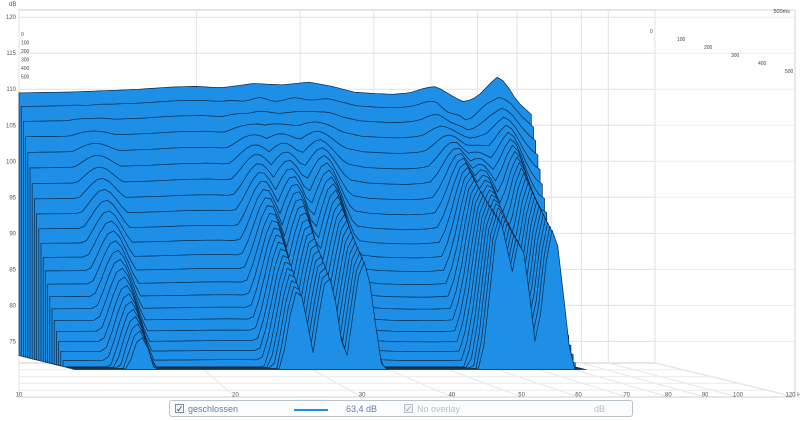  Describe the element at coordinates (681, 40) in the screenshot. I see `z-tick-label-back: 100` at that location.